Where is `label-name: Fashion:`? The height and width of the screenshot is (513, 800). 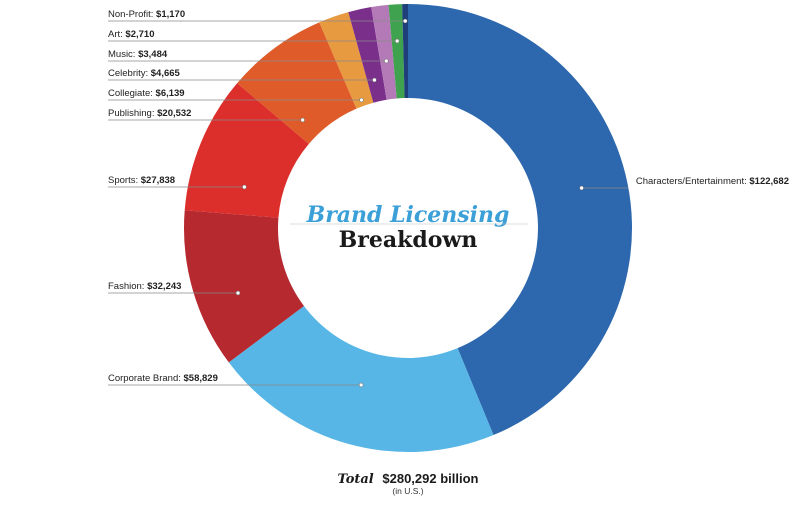
label-name: Fashion: is located at coordinates (127, 286).